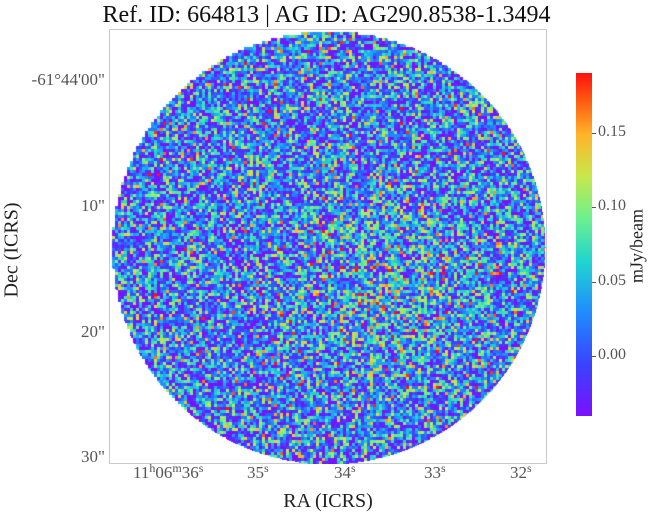  Describe the element at coordinates (521, 471) in the screenshot. I see `x-tick-label: 32s` at that location.